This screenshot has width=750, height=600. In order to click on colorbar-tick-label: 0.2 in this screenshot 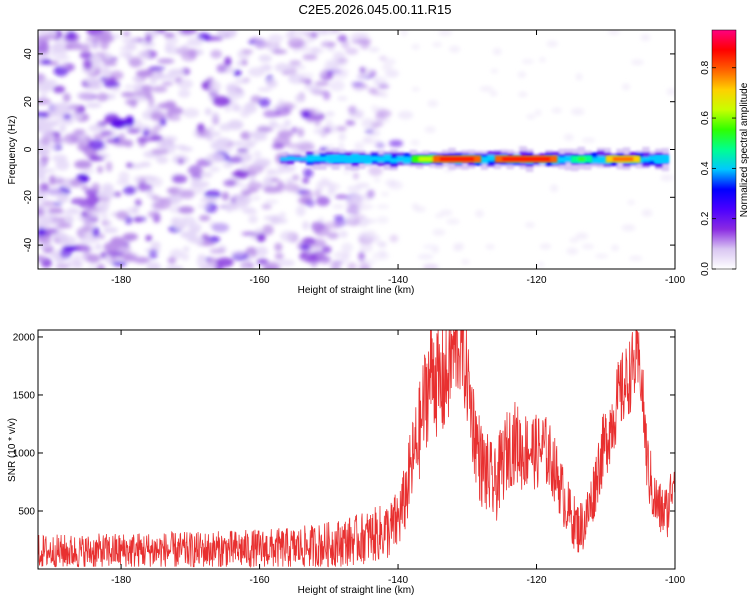, I will do `click(705, 218)`.